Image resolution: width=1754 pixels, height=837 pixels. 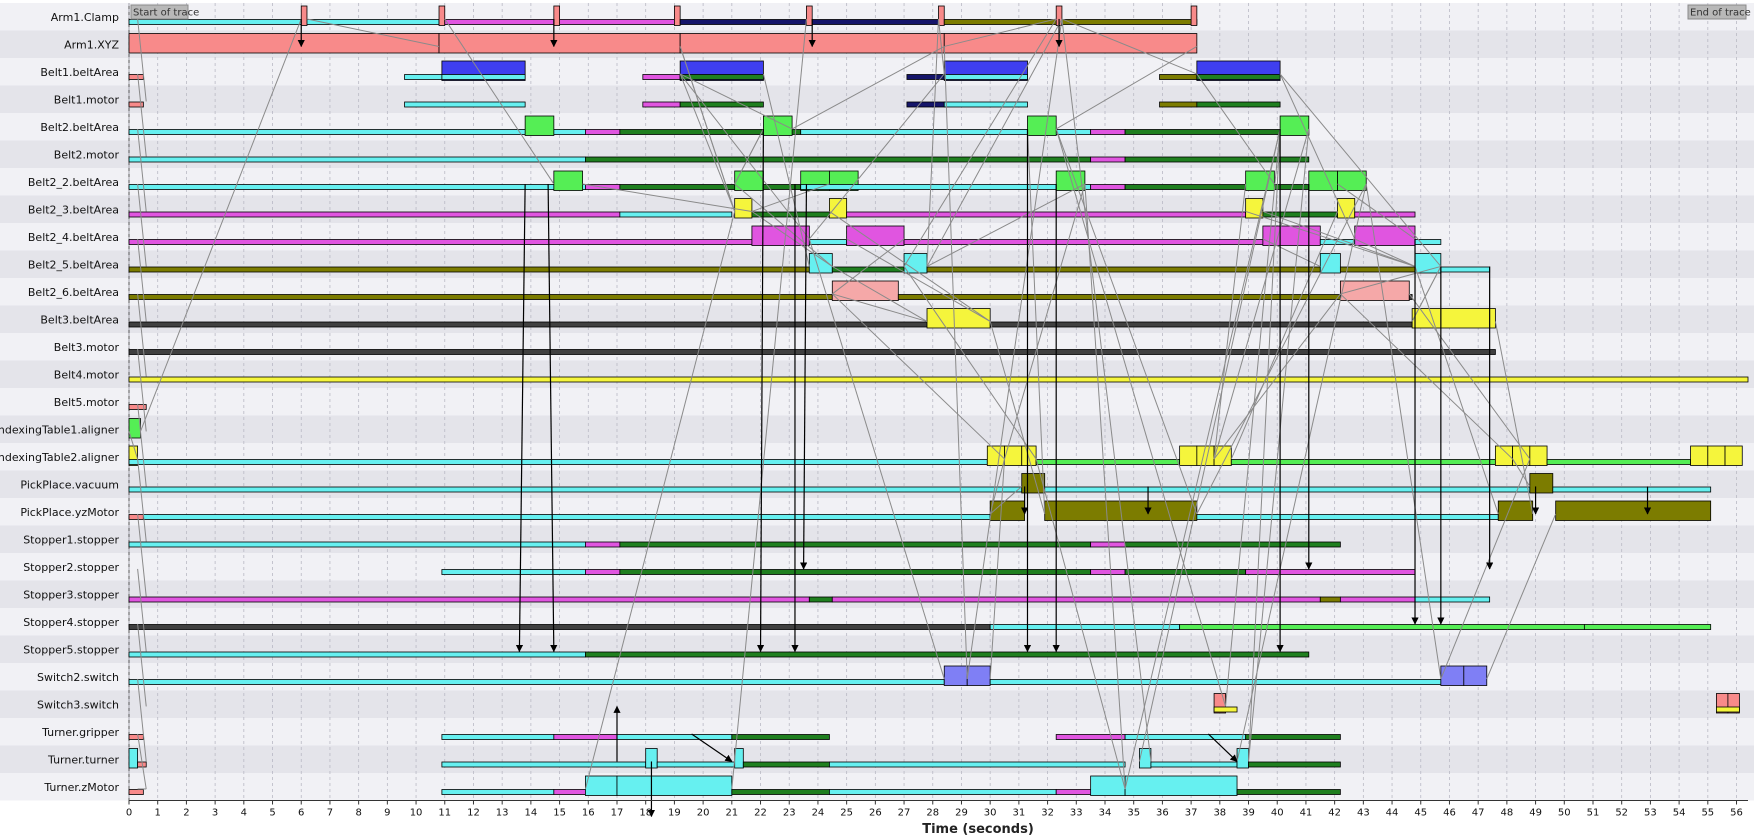 I want to click on resource-label: Belt2_5.beltArea, so click(x=73, y=264).